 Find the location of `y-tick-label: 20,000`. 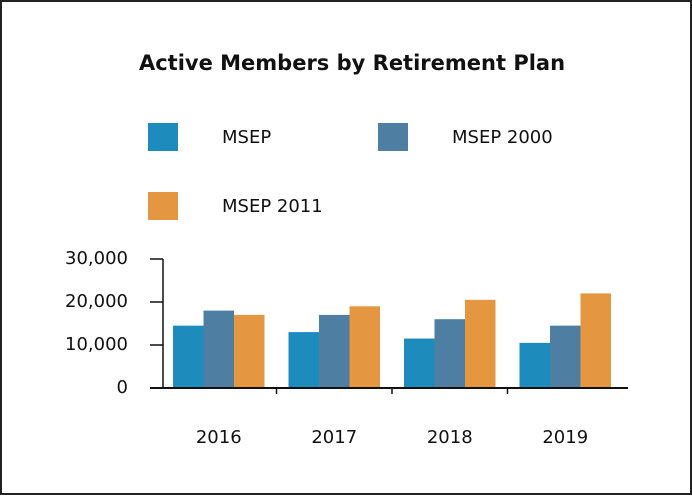

y-tick-label: 20,000 is located at coordinates (96, 301).